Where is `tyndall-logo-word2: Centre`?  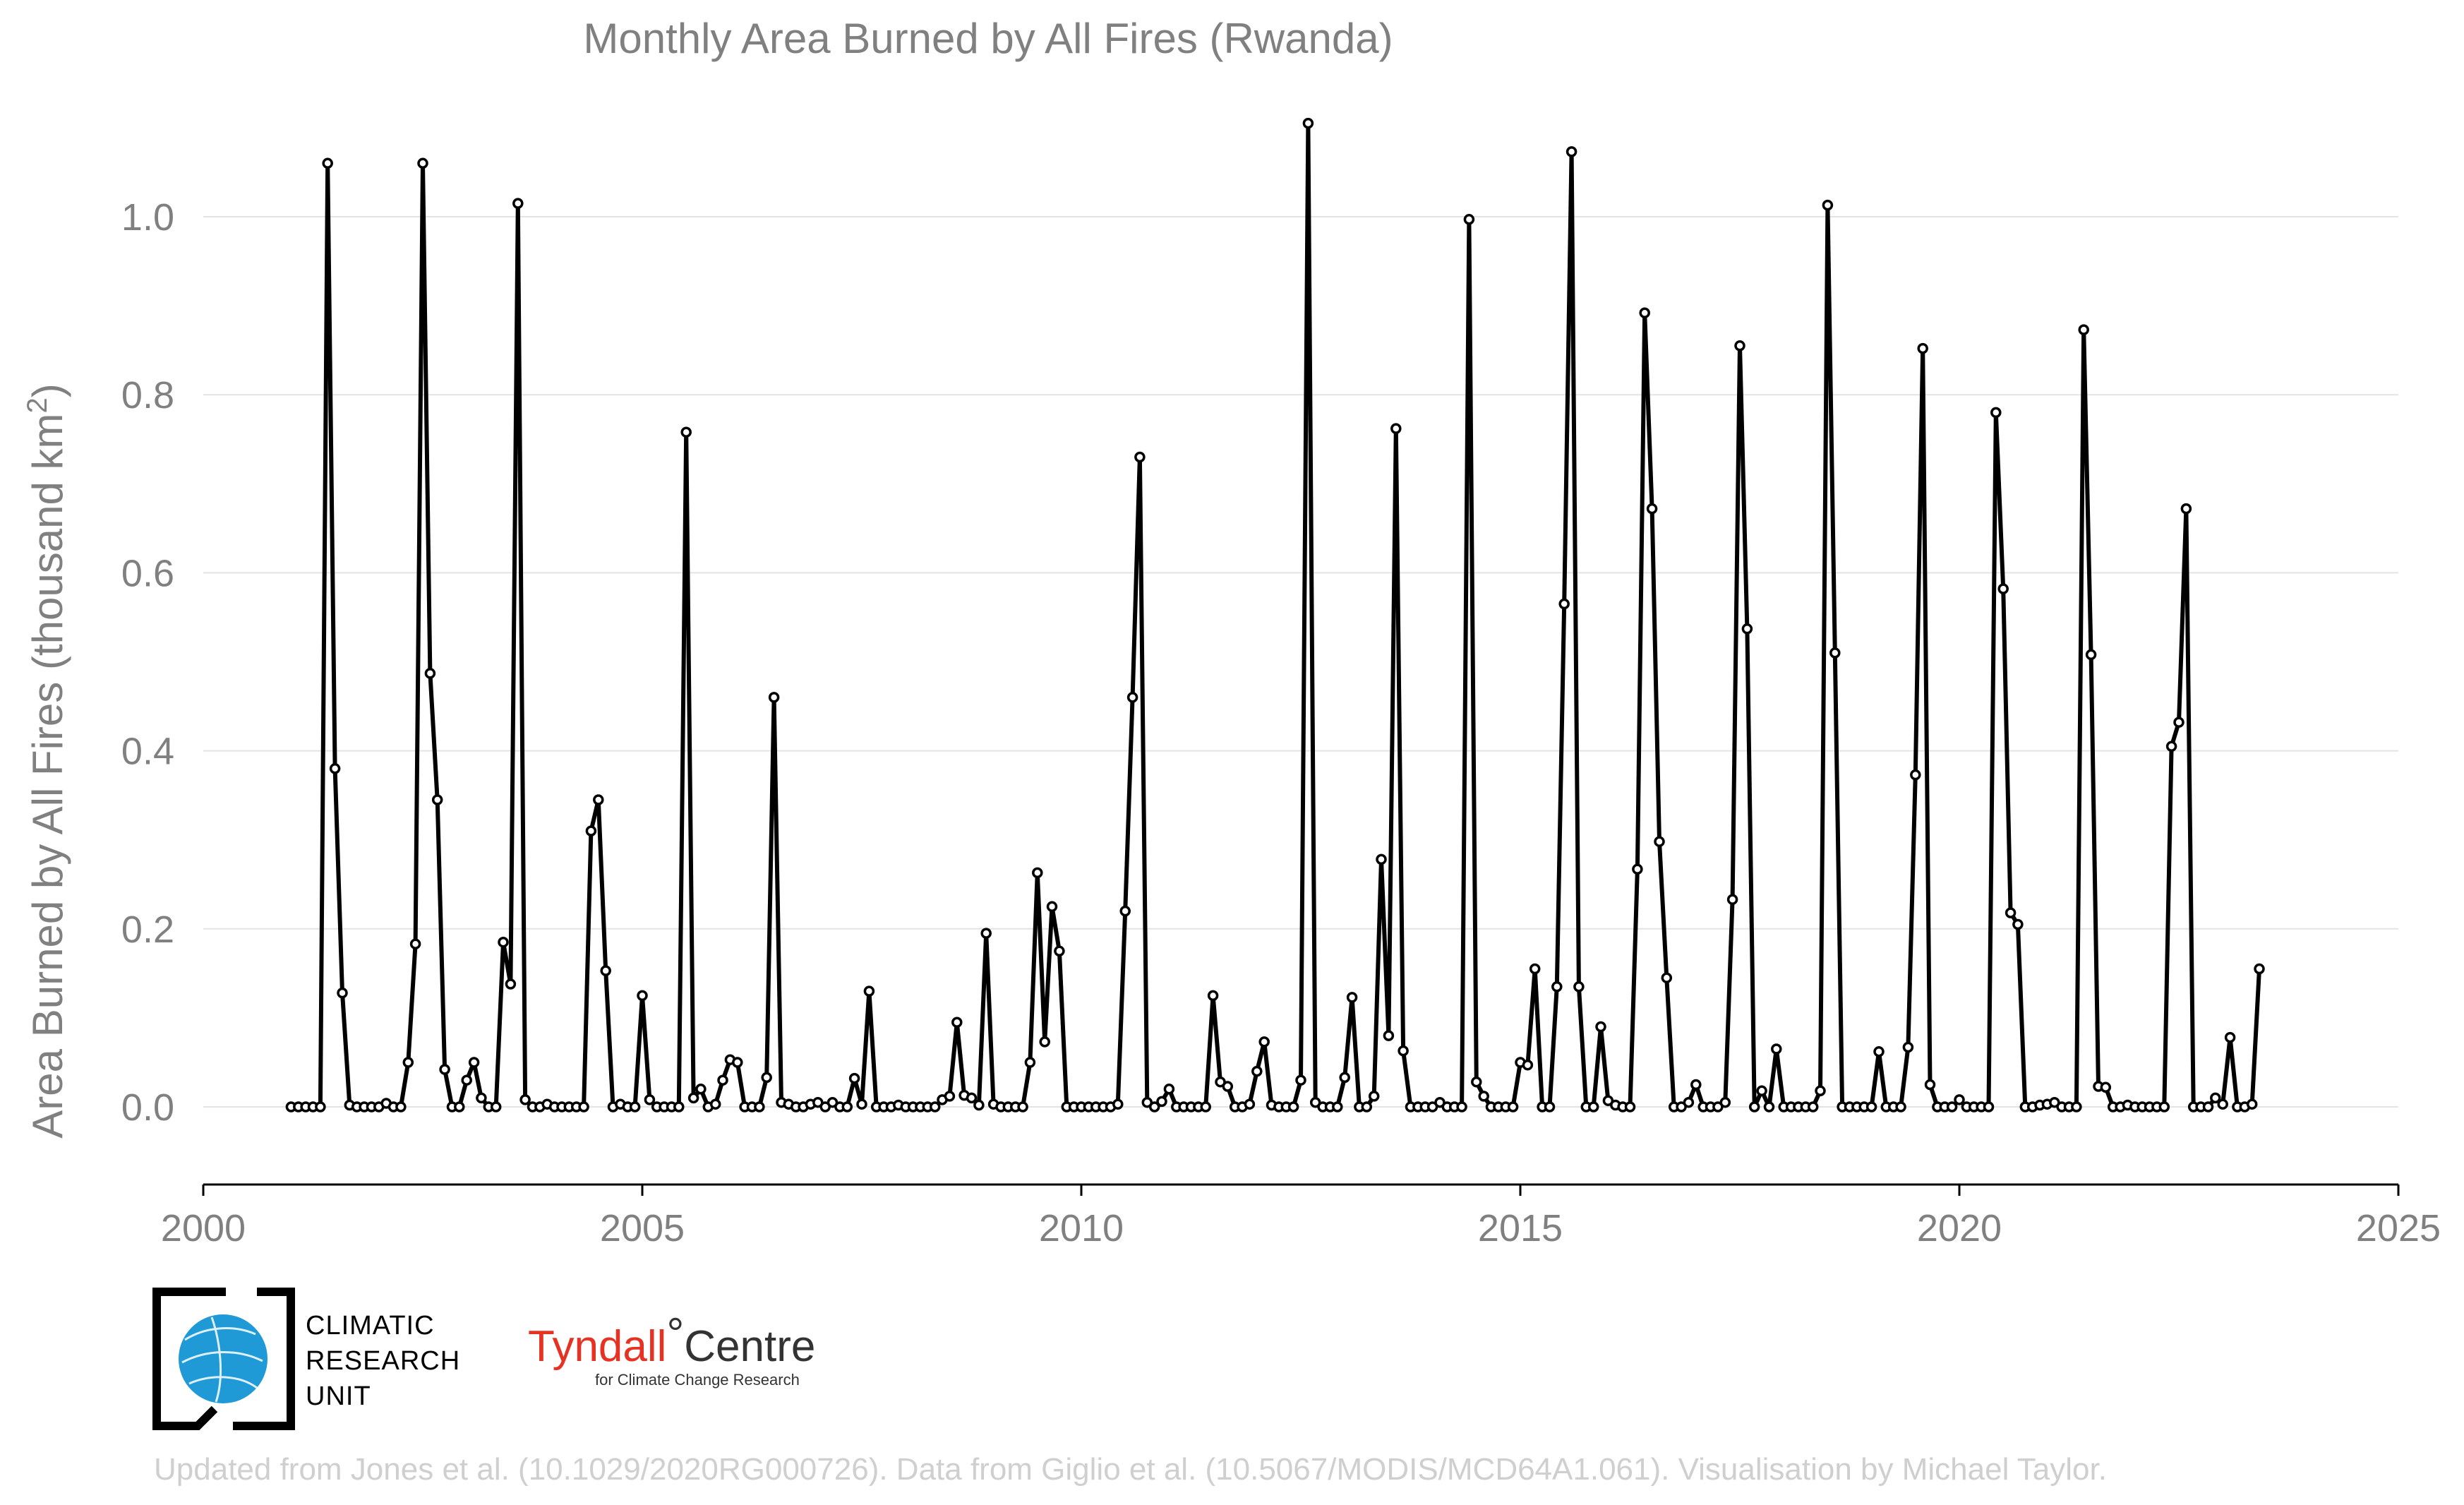 tyndall-logo-word2: Centre is located at coordinates (749, 1346).